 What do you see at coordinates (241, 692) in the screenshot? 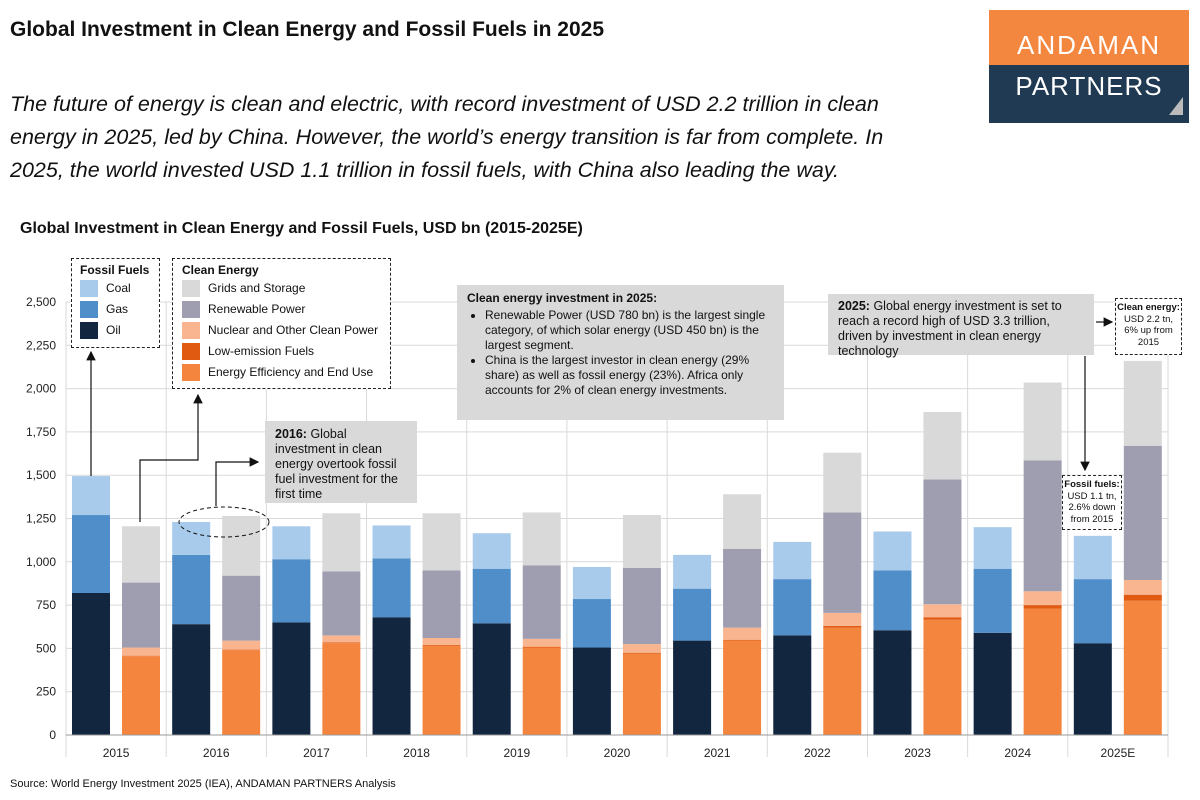
I see `bar-energy-efficiency-and-end-use-2016` at bounding box center [241, 692].